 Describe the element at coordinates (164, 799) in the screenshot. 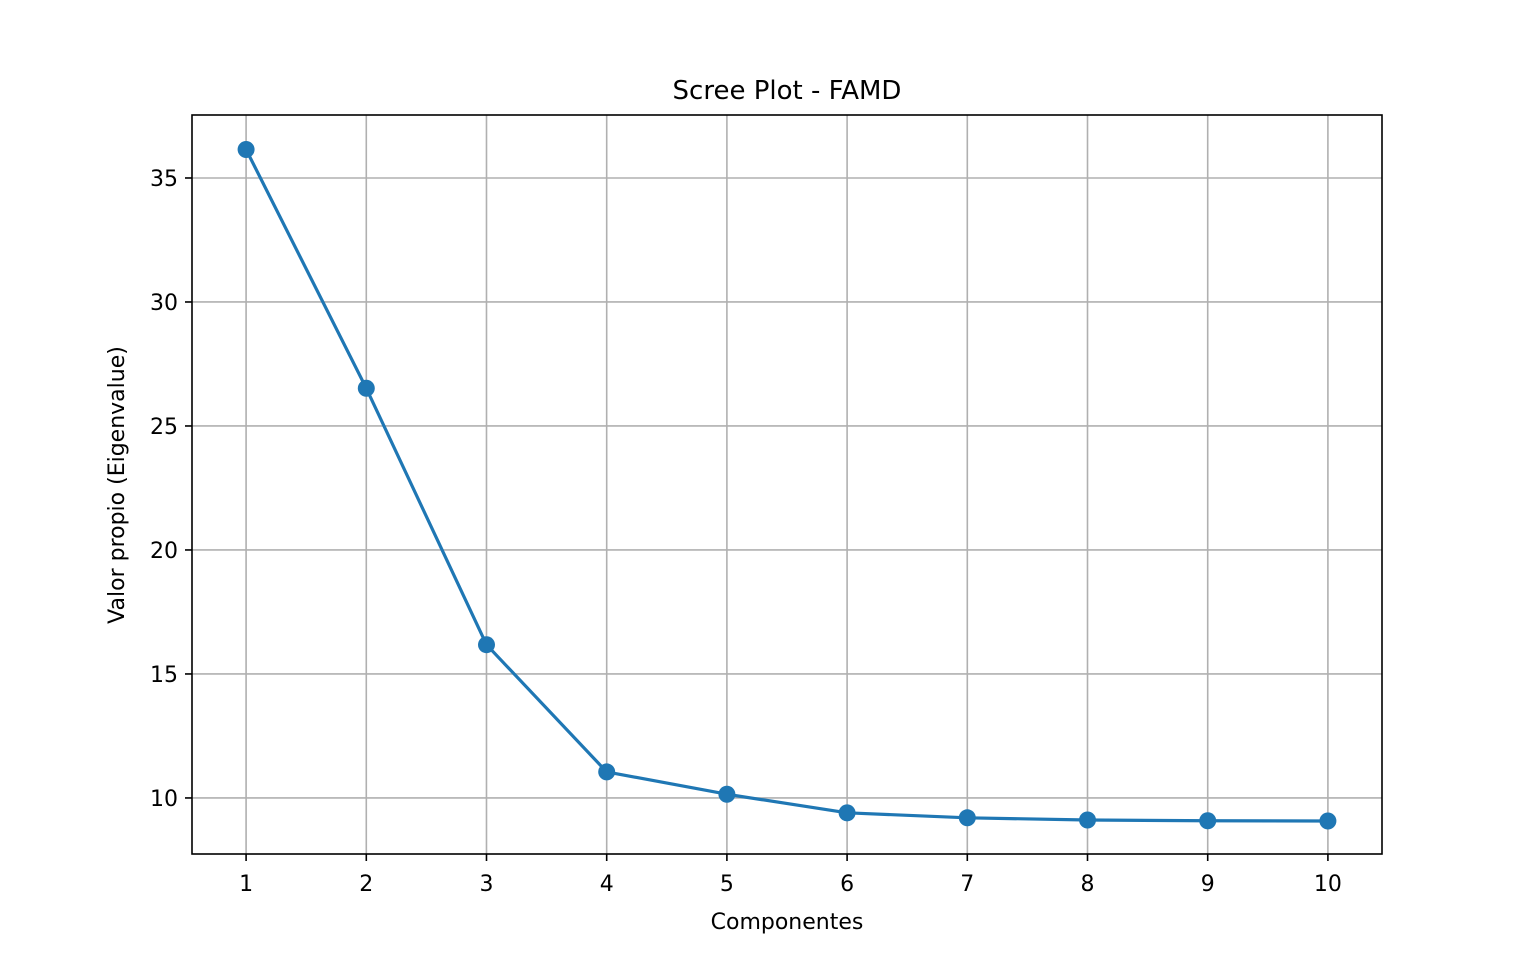

I see `y-tick-label: 10` at that location.